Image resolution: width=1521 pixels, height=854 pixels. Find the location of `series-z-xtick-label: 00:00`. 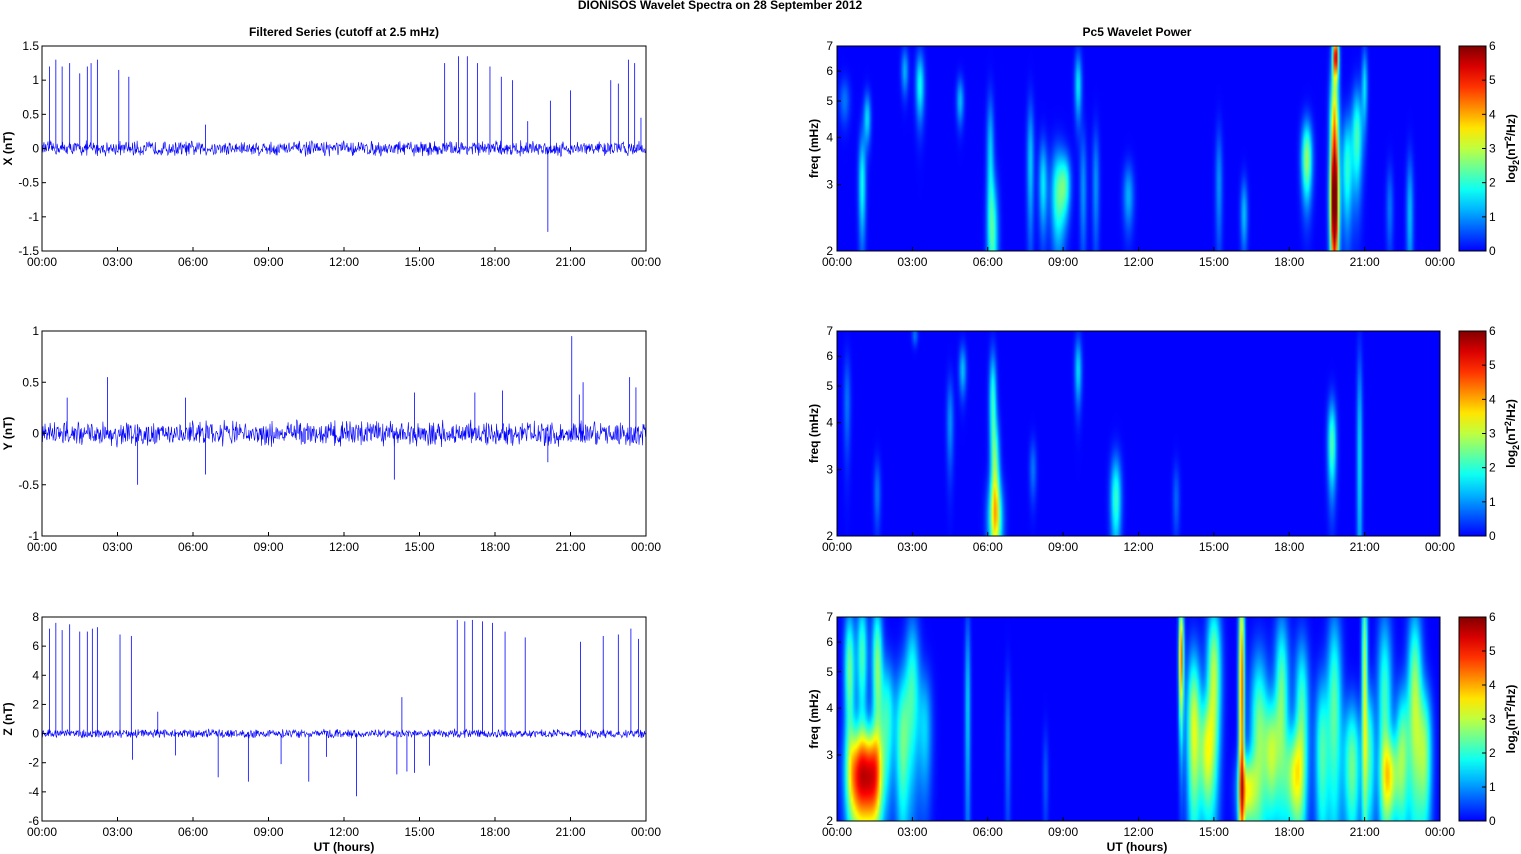

series-z-xtick-label: 00:00 is located at coordinates (646, 832).